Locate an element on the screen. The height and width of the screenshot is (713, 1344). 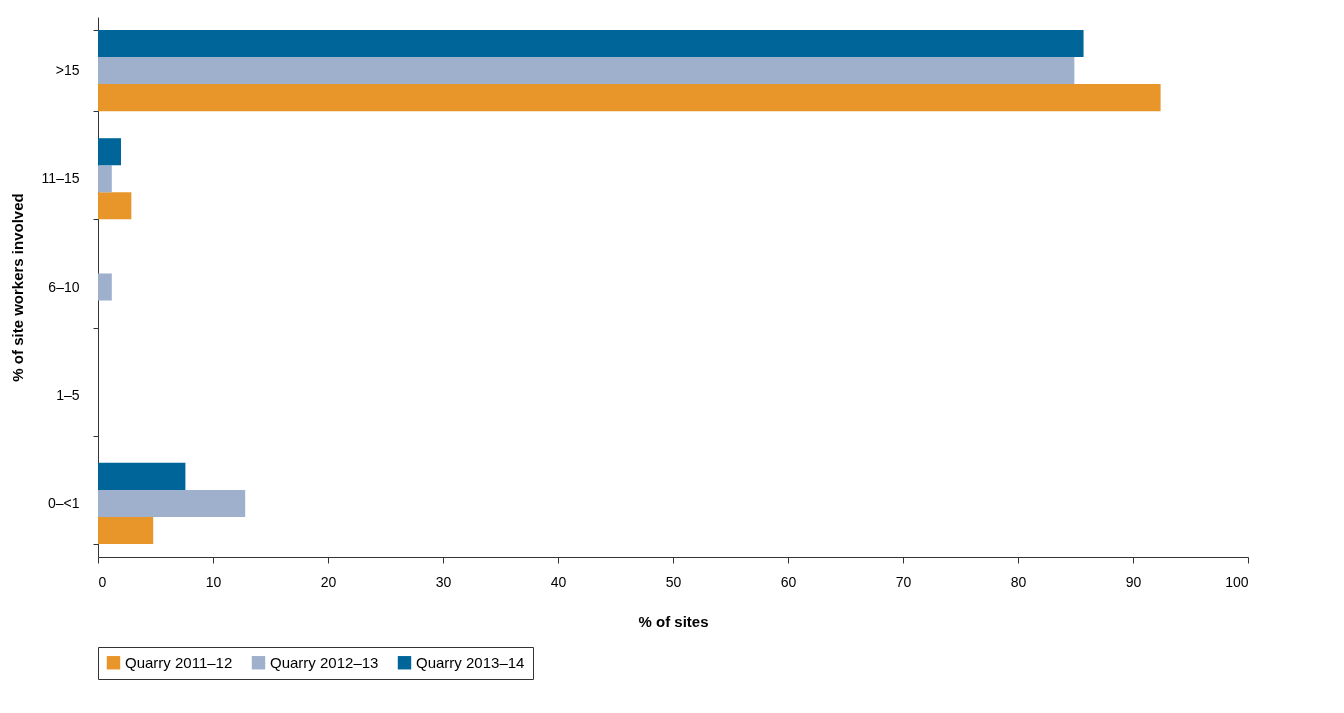
x-tick-label: 40 is located at coordinates (558, 581).